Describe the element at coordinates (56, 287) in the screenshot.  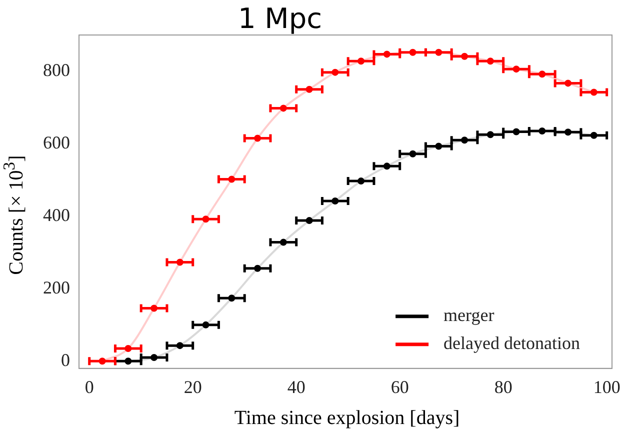
I see `y-tick-label: 200` at that location.